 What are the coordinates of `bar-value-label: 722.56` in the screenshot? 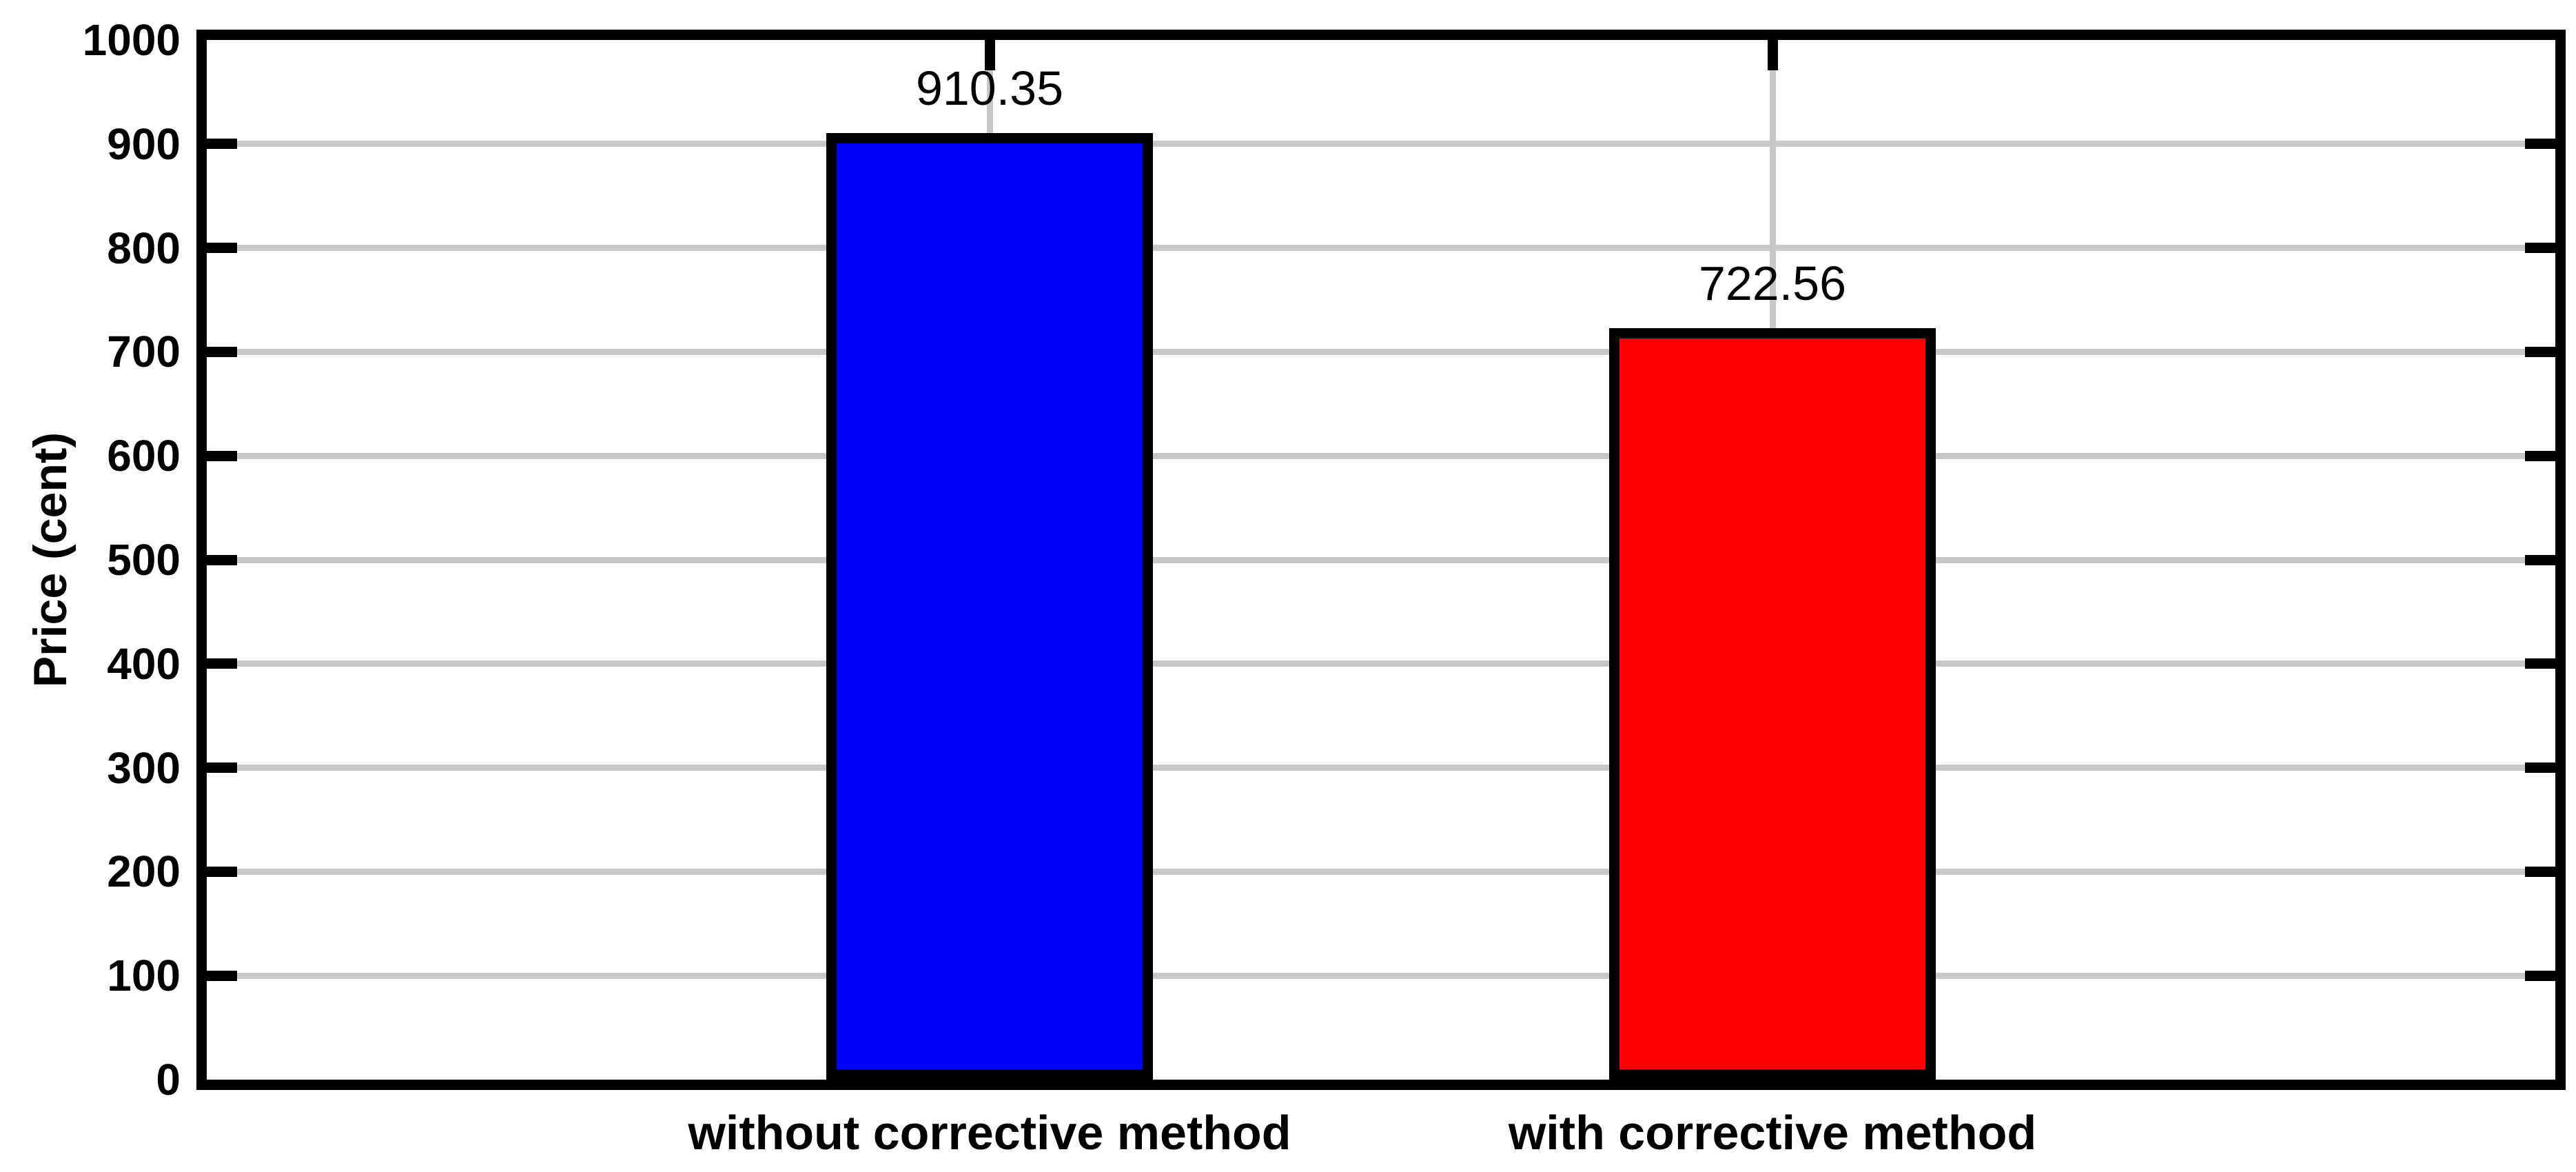 It's located at (1772, 284).